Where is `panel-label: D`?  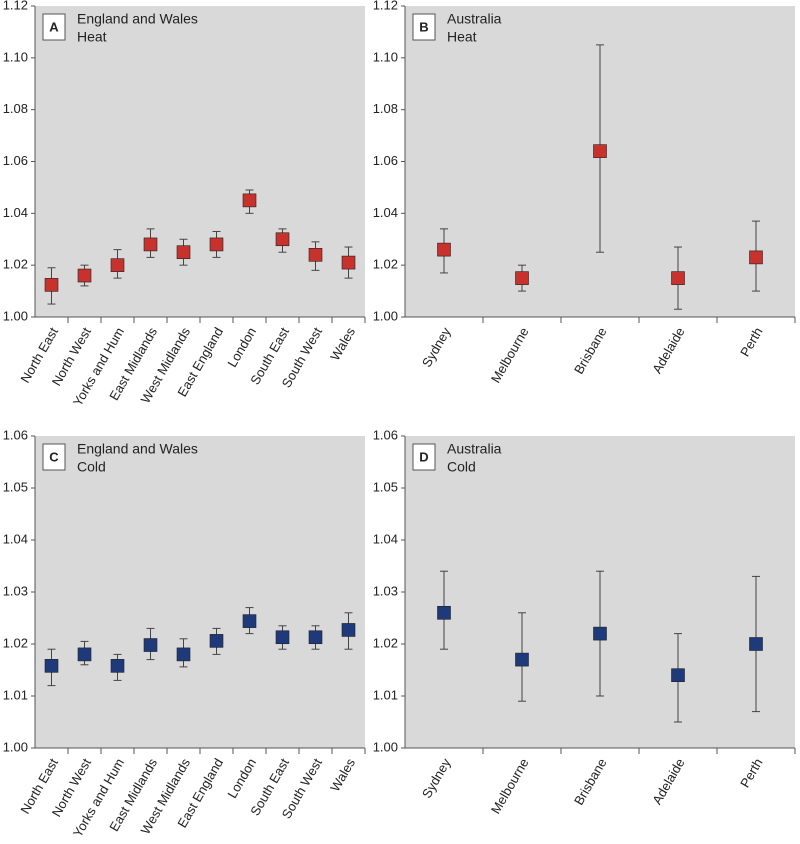 panel-label: D is located at coordinates (423, 456).